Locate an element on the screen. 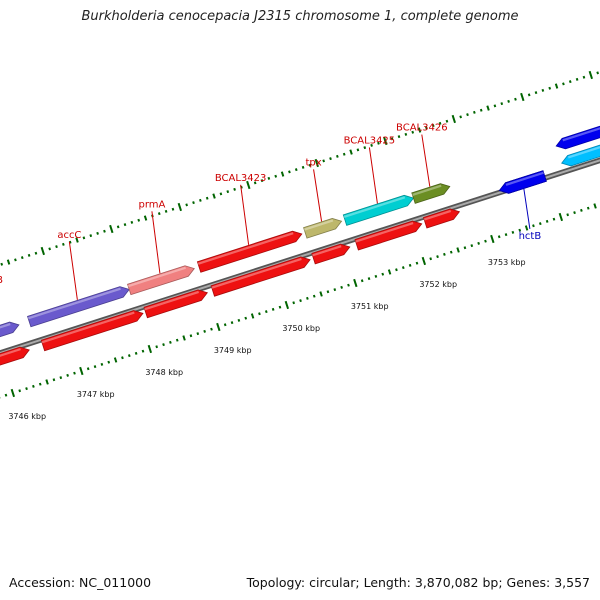 This screenshot has width=600, height=600. gene-prmA is located at coordinates (161, 279).